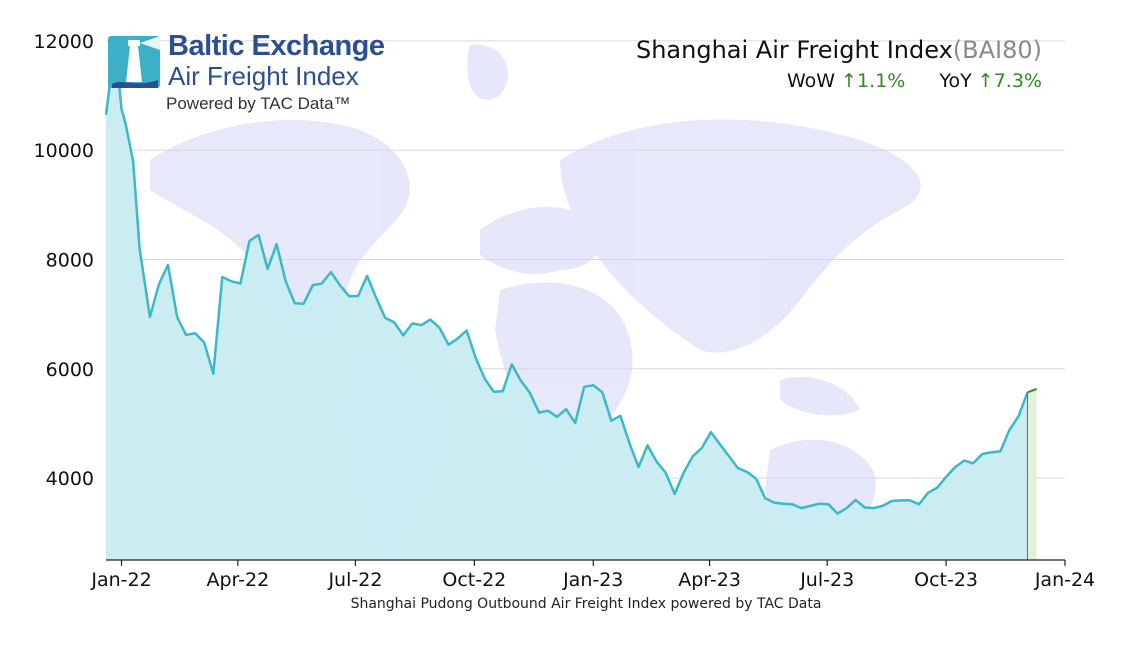  What do you see at coordinates (263, 76) in the screenshot?
I see `logo-subtitle: Air Freight Index` at bounding box center [263, 76].